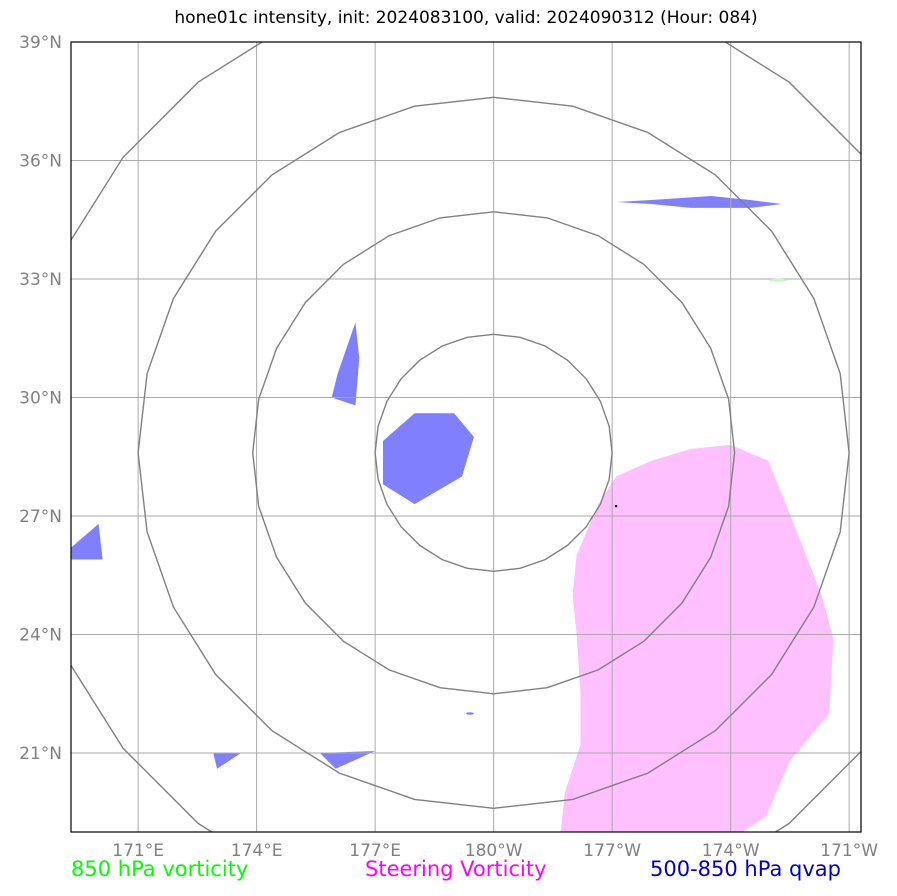  I want to click on legend-steering-vorticity: Steering Vorticity, so click(456, 869).